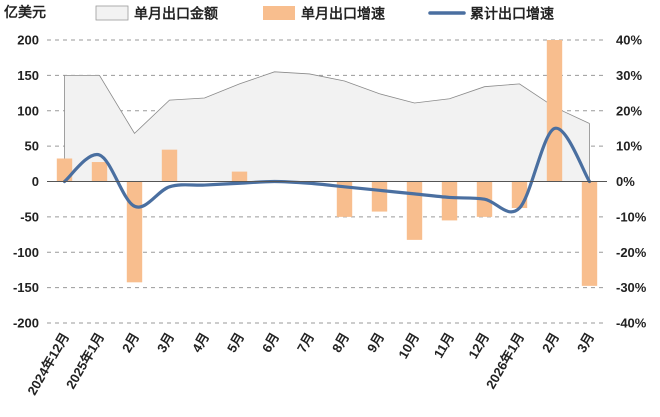 The width and height of the screenshot is (660, 417). I want to click on x-tick-label: 11月, so click(444, 345).